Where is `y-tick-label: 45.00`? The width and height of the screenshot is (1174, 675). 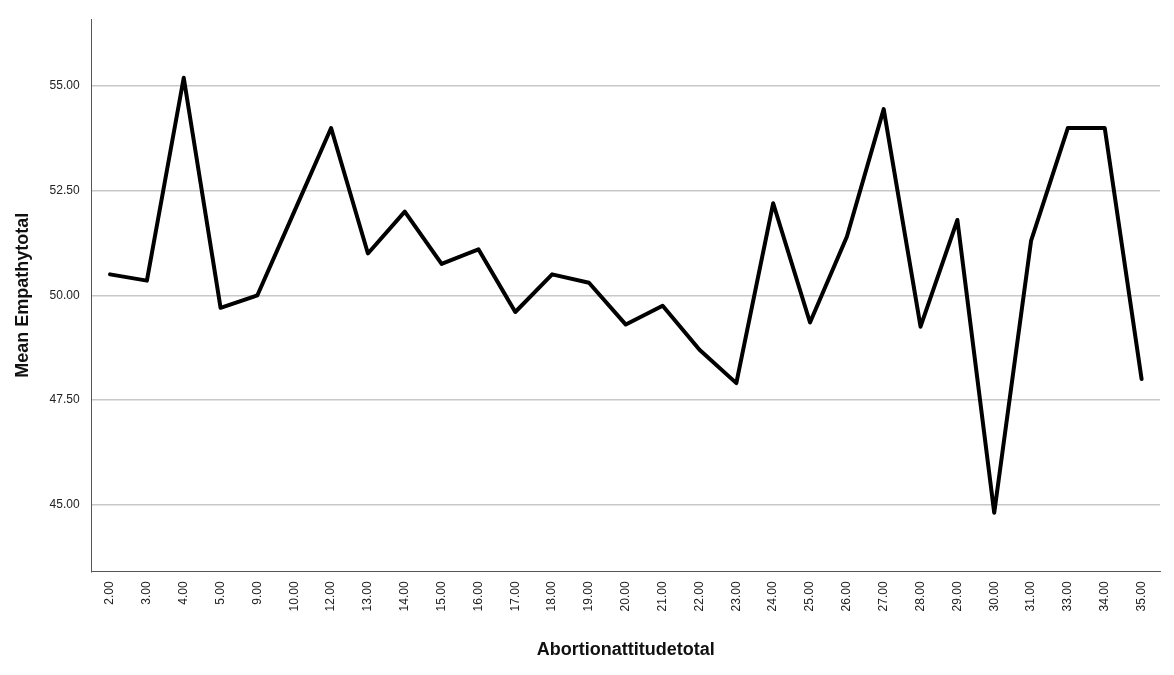 y-tick-label: 45.00 is located at coordinates (64, 503).